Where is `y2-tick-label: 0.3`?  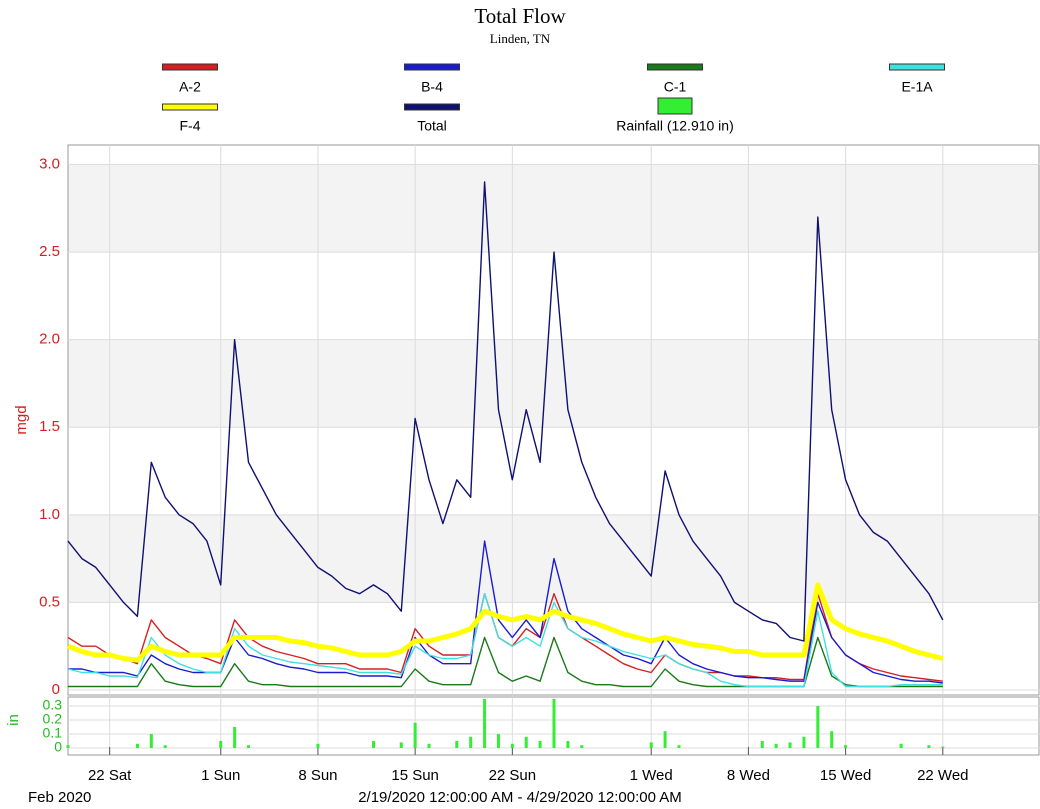 y2-tick-label: 0.3 is located at coordinates (53, 705).